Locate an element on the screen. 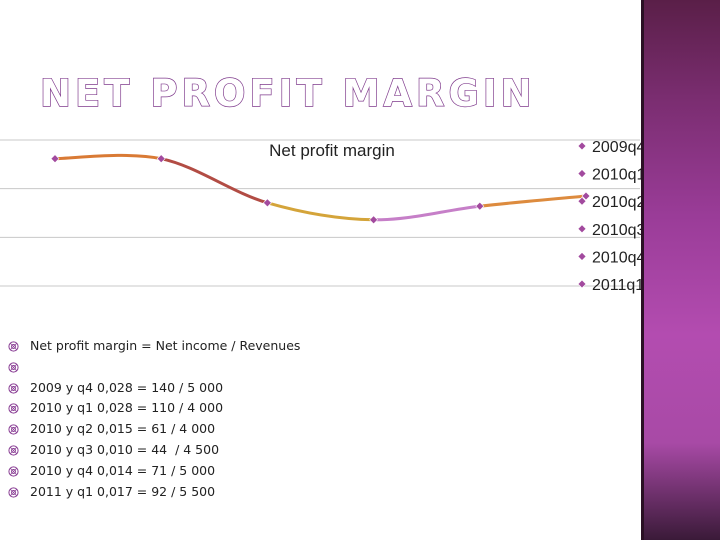 The width and height of the screenshot is (720, 540). bullet-item: 2009 y q4 0,028 = 140 / 5 000 is located at coordinates (154, 388).